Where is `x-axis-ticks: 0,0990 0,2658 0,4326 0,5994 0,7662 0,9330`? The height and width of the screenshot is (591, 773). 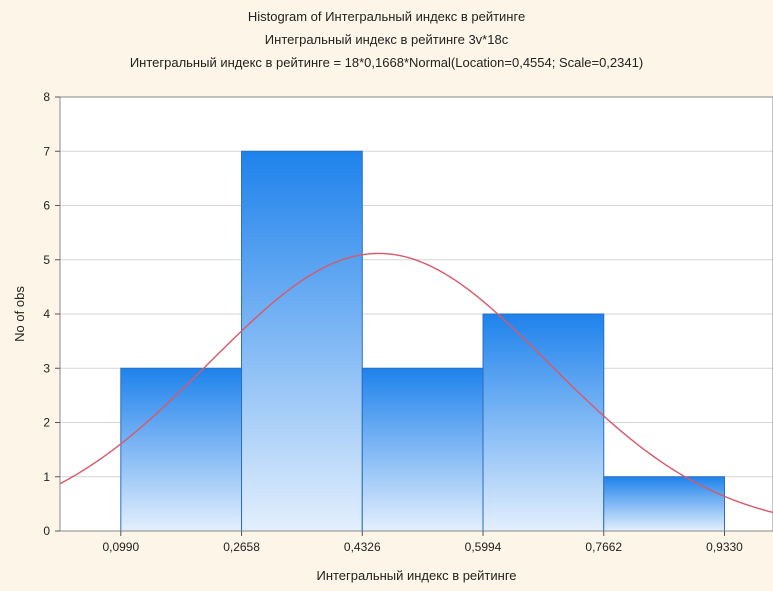 x-axis-ticks: 0,0990 0,2658 0,4326 0,5994 0,7662 0,9330 is located at coordinates (422, 542).